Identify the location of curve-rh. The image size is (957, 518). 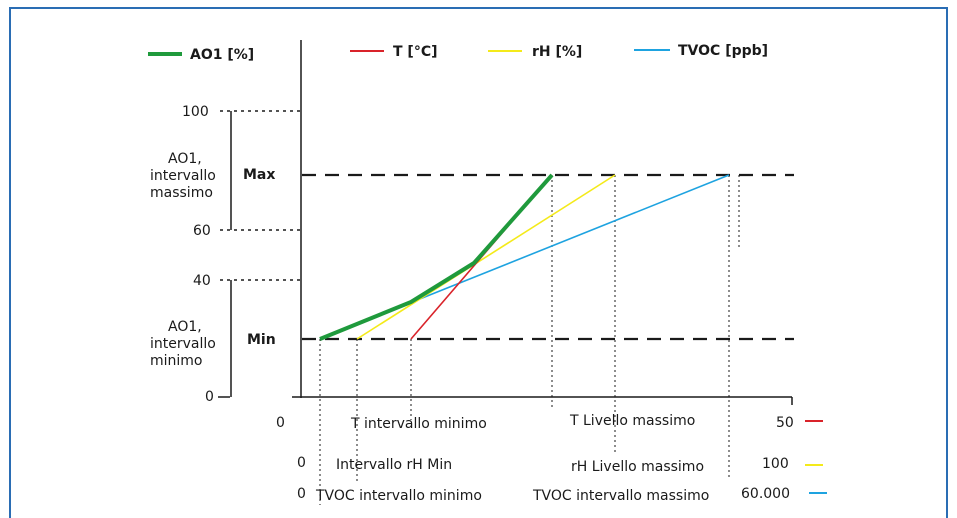
(486, 257).